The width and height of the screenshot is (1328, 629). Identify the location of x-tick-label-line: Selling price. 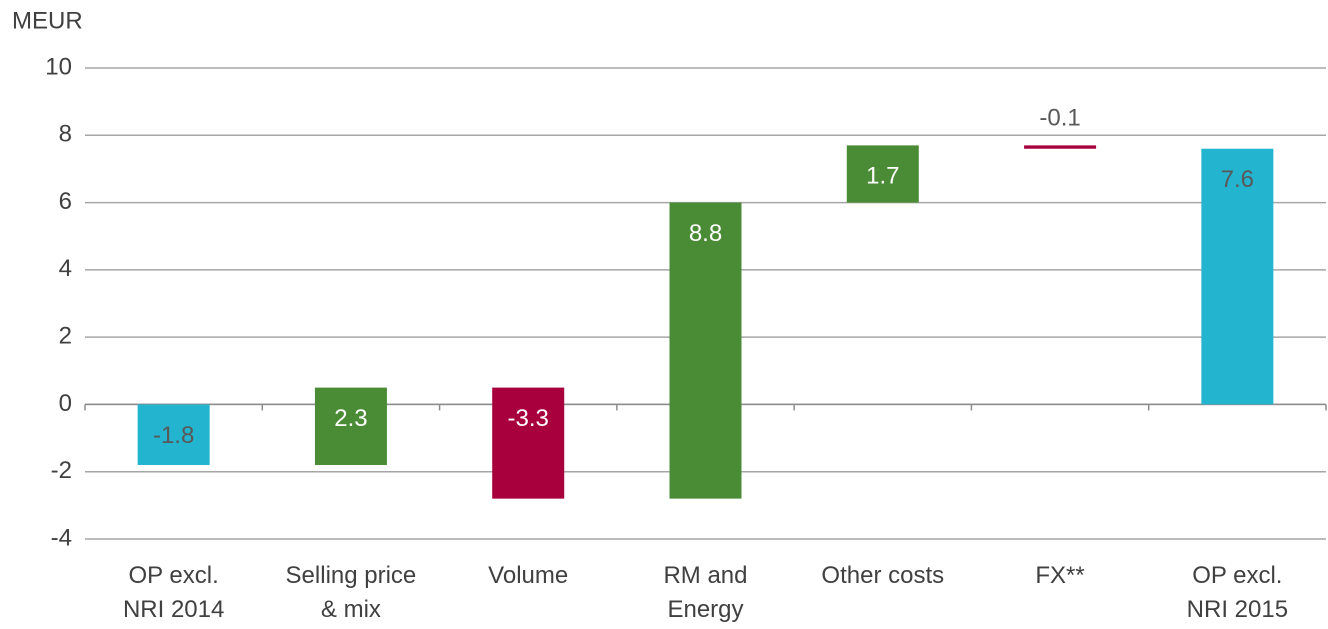
(351, 575).